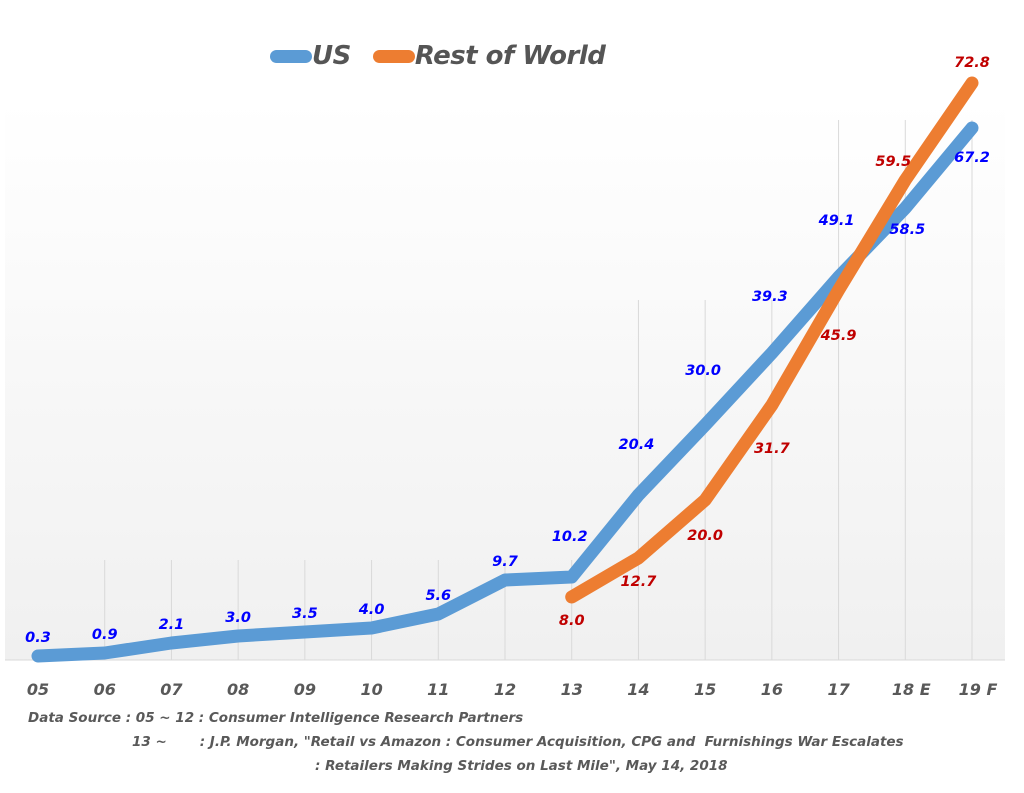 This screenshot has width=1024, height=793. I want to click on x-tick-label: 07, so click(171, 689).